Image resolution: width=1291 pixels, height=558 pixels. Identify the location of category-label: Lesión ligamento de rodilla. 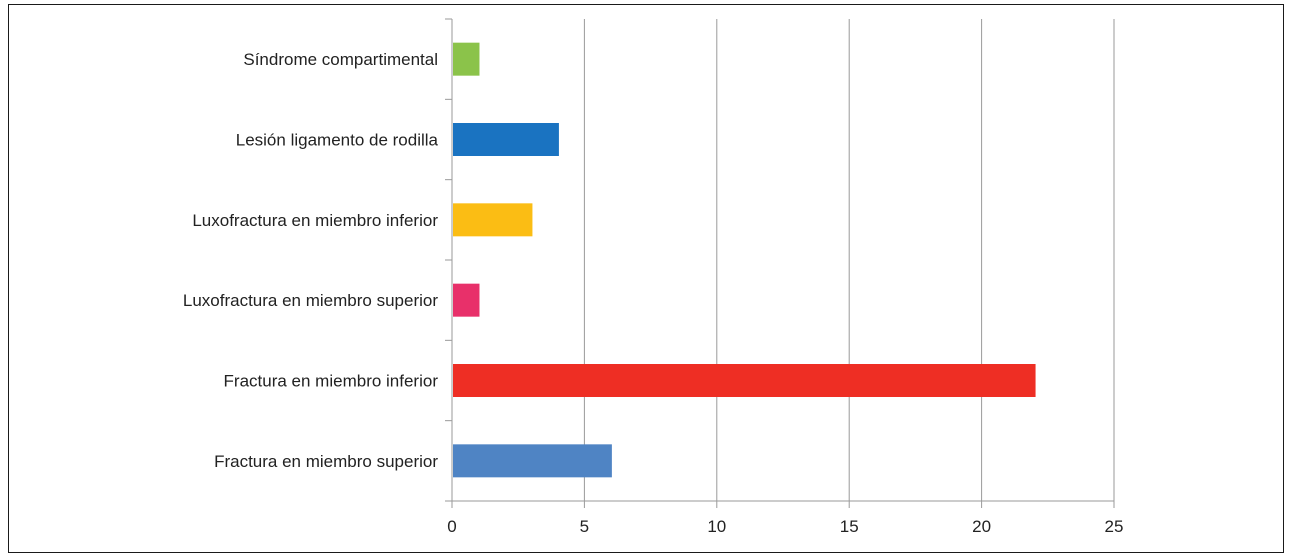
(337, 140).